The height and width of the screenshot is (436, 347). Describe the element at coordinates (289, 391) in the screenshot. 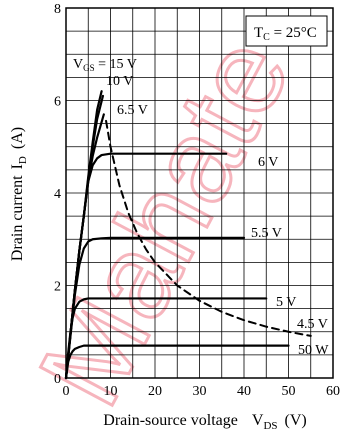

I see `x-tick-label: 50` at that location.